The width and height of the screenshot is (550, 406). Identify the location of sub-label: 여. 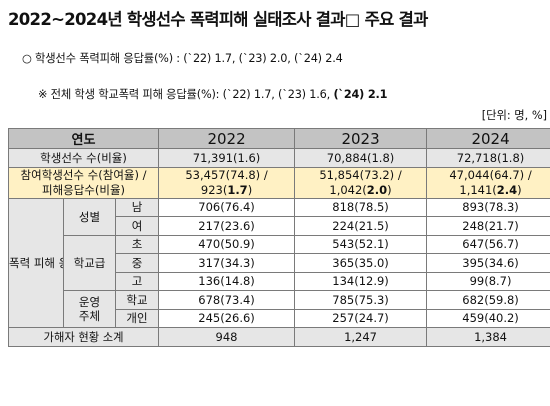
(137, 226).